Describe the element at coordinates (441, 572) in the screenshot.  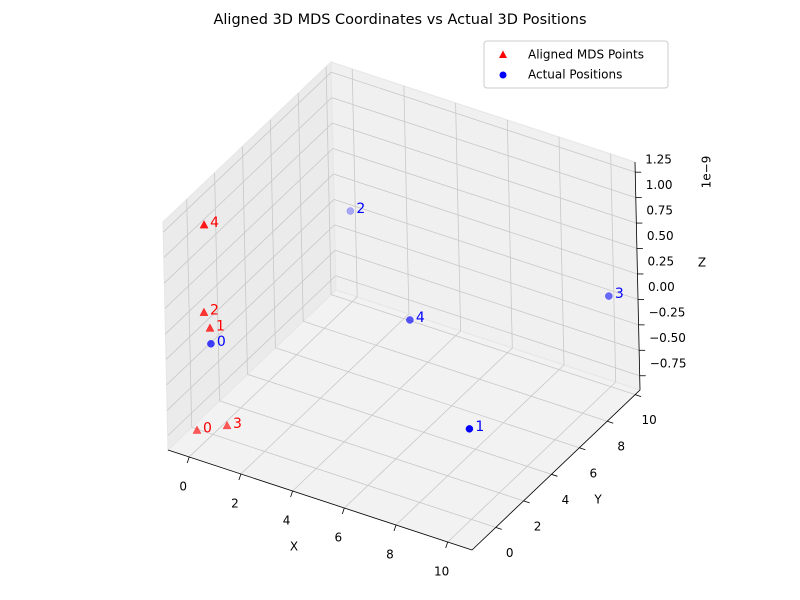
I see `x-tick-label: 10` at that location.